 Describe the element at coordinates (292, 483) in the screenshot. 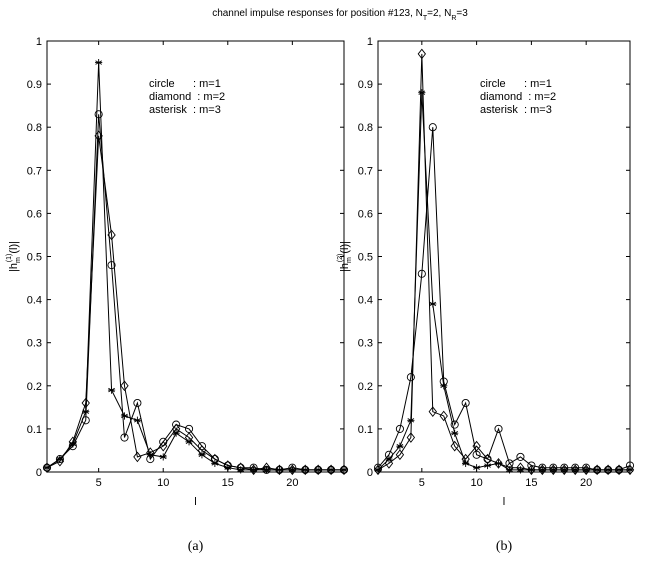

I see `x-tick-label: 20` at that location.